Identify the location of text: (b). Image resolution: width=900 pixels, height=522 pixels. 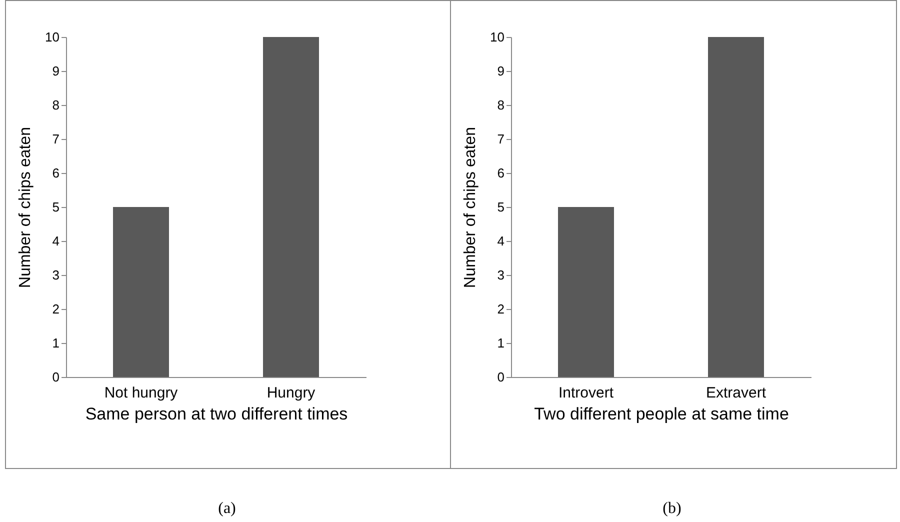
(672, 509).